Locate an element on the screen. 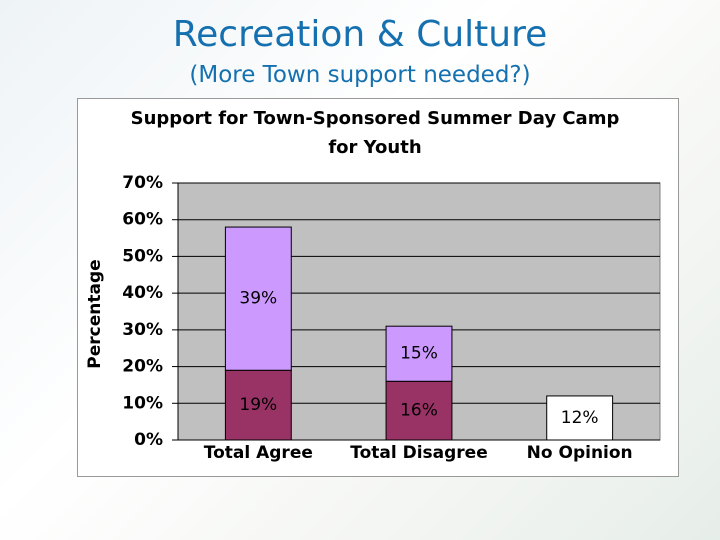 This screenshot has height=540, width=720. value-label: 39% is located at coordinates (258, 299).